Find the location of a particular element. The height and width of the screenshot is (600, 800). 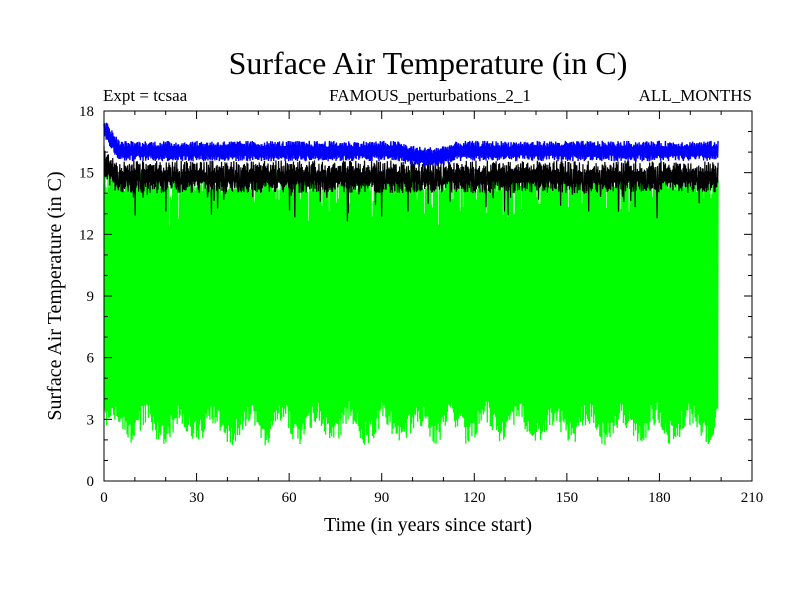

x-tick-label: 60 is located at coordinates (289, 498).